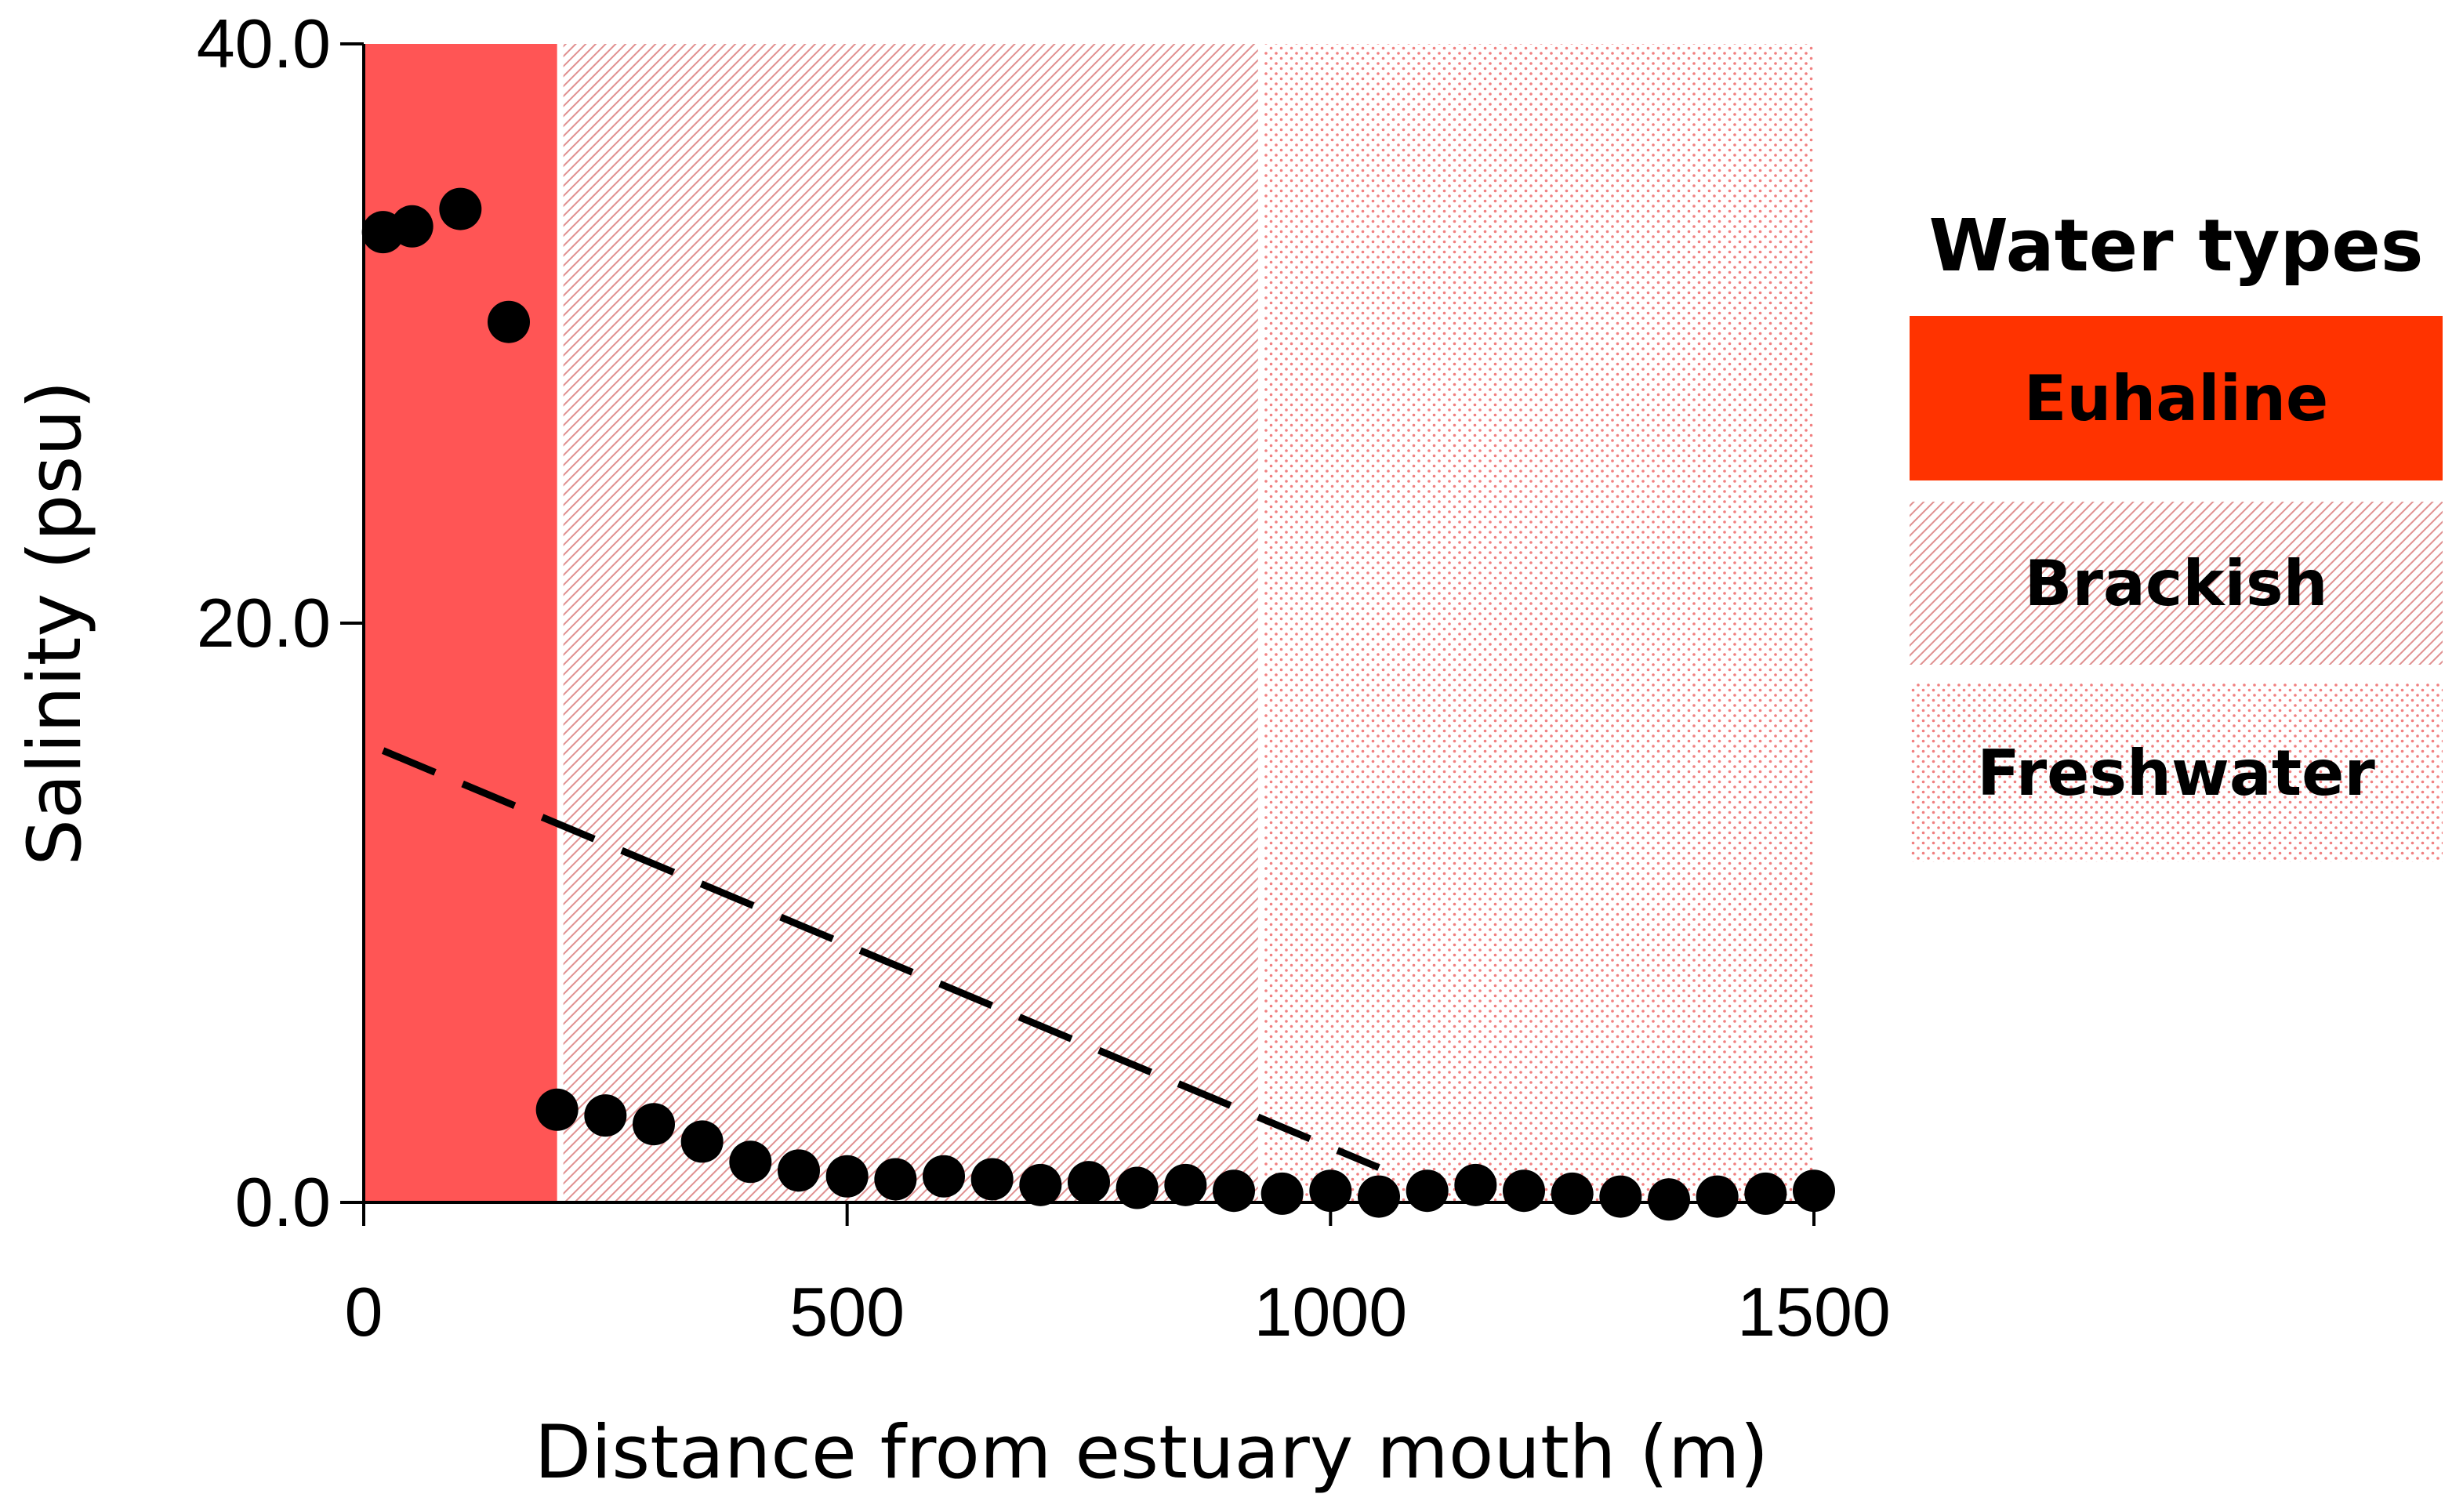  What do you see at coordinates (264, 623) in the screenshot?
I see `y-tick-label: 20.0` at bounding box center [264, 623].